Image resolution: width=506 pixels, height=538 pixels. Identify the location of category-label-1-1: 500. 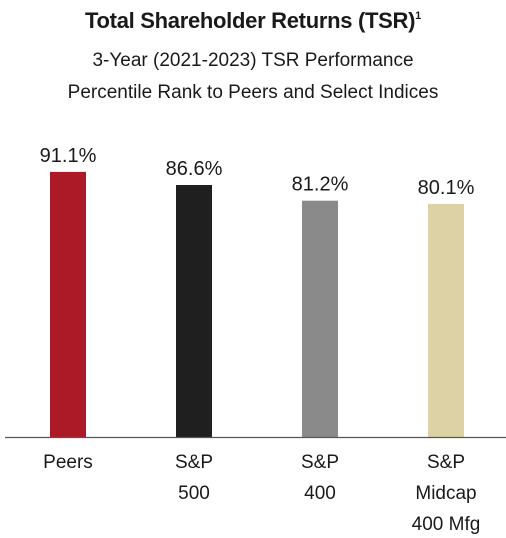
(194, 493).